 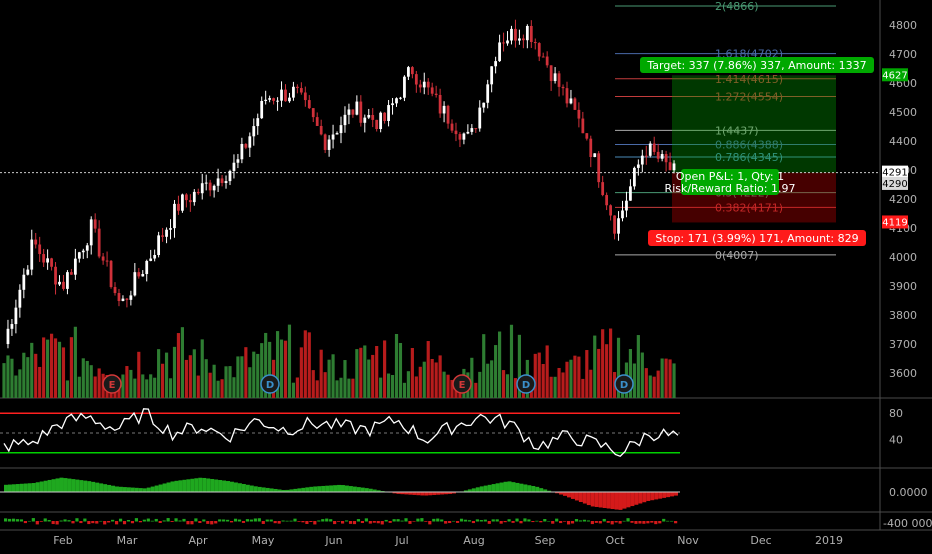 I want to click on price-axis-tick: 3900, so click(x=903, y=286).